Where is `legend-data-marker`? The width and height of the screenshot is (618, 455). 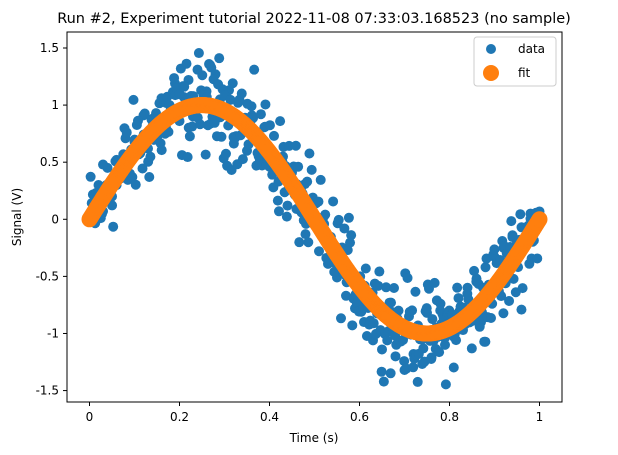 legend-data-marker is located at coordinates (491, 49).